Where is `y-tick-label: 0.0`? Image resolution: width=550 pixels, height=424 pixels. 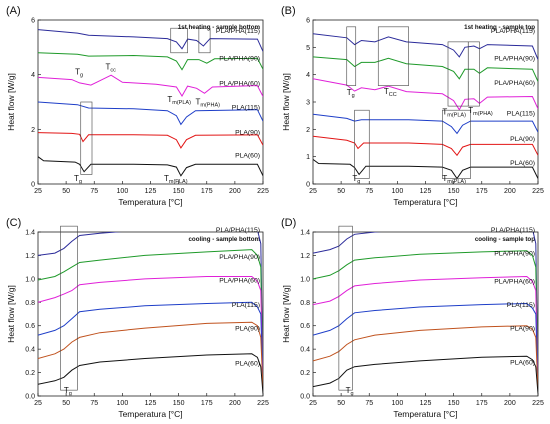 y-tick-label: 0.0 is located at coordinates (30, 397).